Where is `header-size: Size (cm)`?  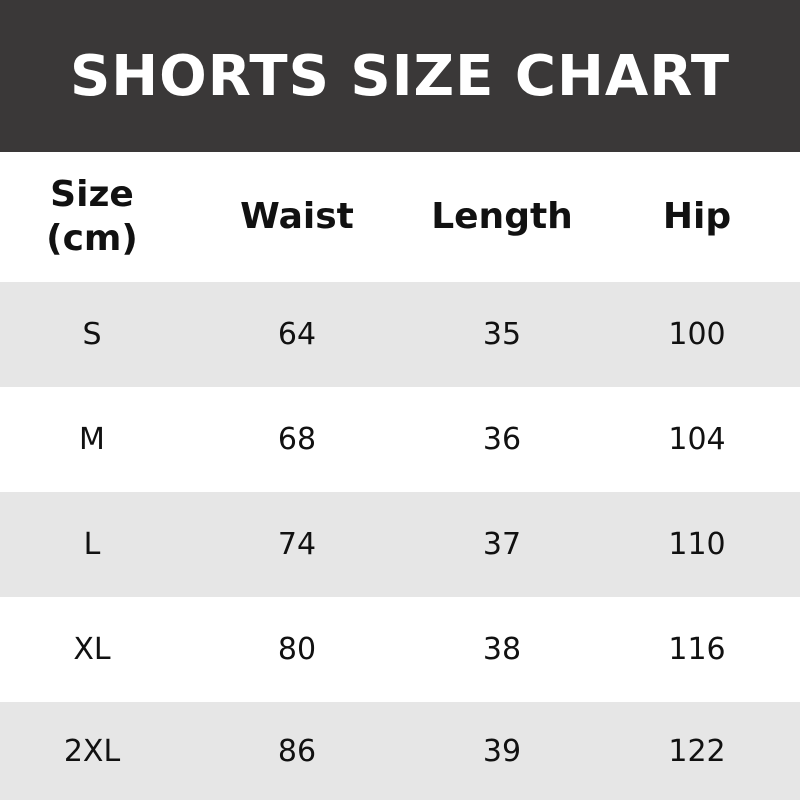 header-size: Size (cm) is located at coordinates (92, 217).